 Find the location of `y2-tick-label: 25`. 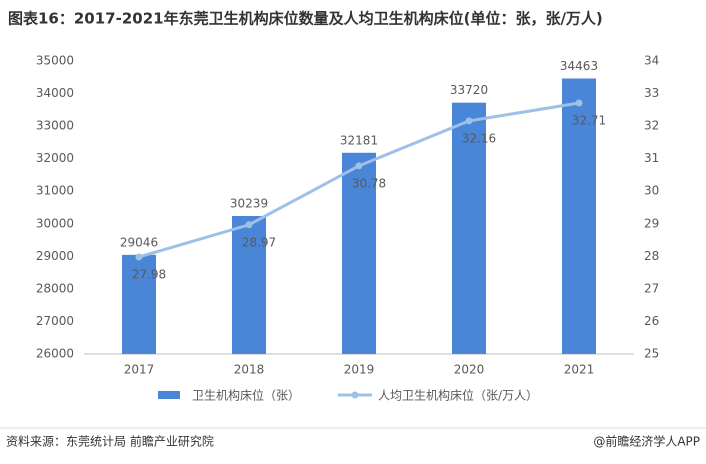

y2-tick-label: 25 is located at coordinates (651, 354).